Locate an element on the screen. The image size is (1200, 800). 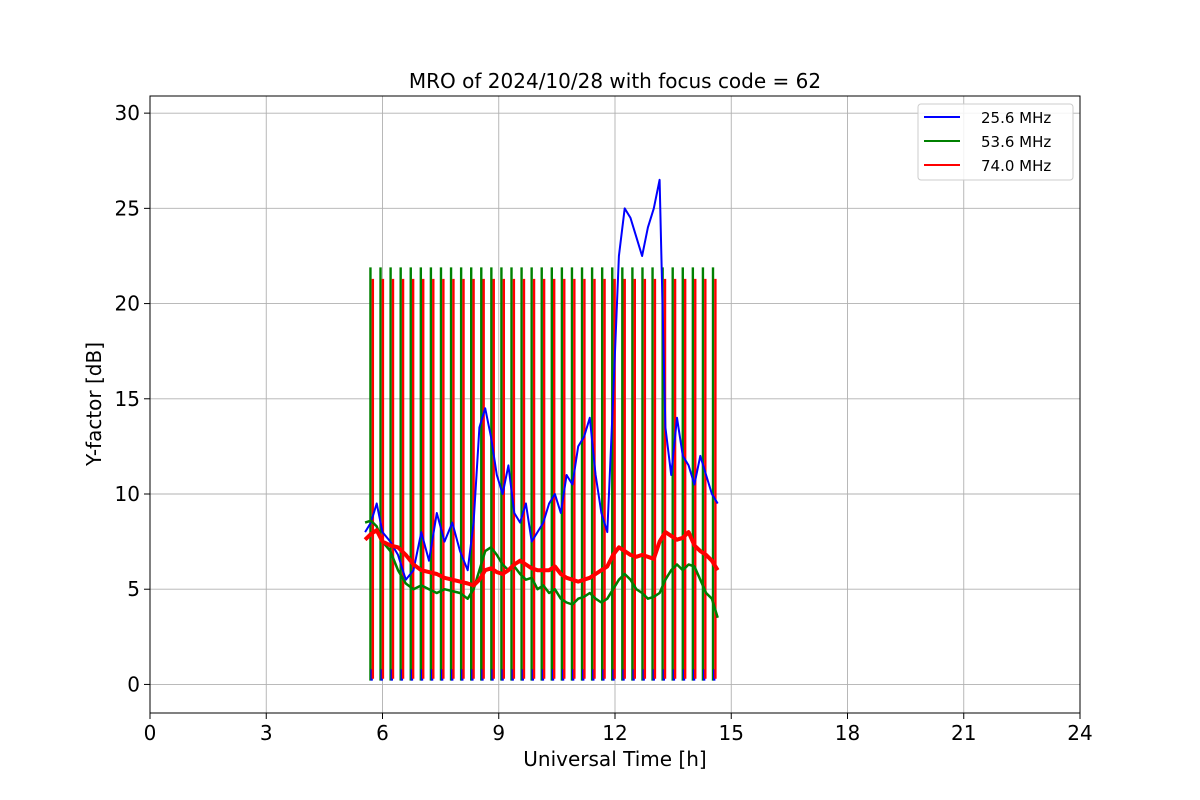
x-tick-label: 18 is located at coordinates (847, 733).